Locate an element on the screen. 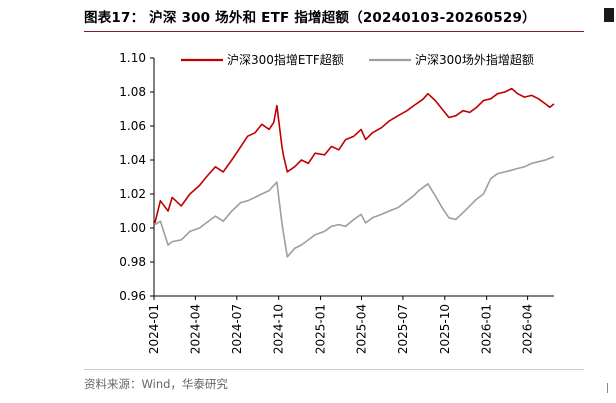 This screenshot has width=616, height=403. legend: 沪深300指增ETF超额 沪深300场外指增超额 is located at coordinates (357, 59).